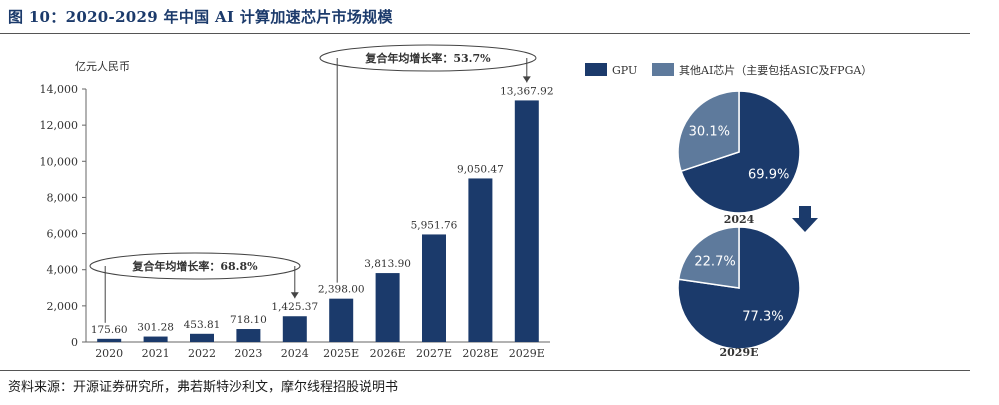 The width and height of the screenshot is (999, 405). I want to click on bar-value-label: 301.28, so click(155, 328).